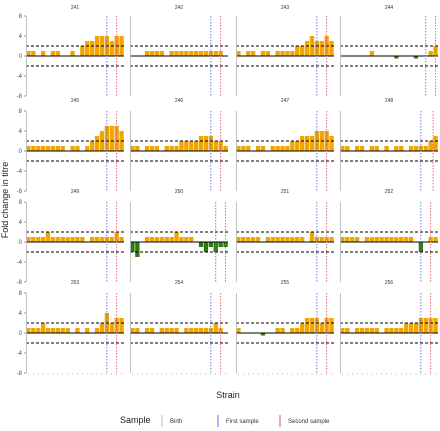  What do you see at coordinates (309, 422) in the screenshot?
I see `legend-label: Second sample` at bounding box center [309, 422].